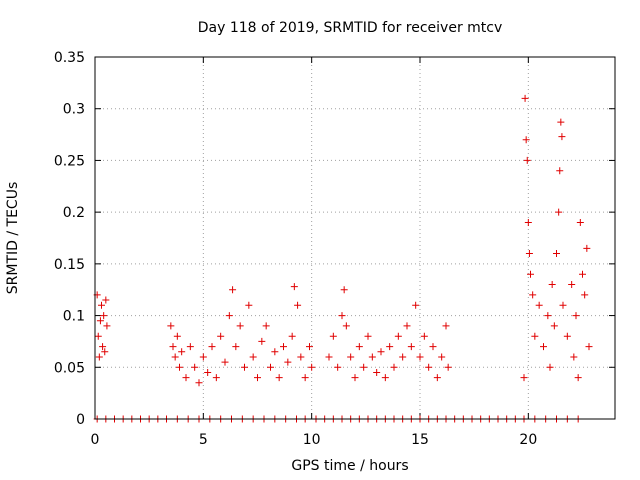  Describe the element at coordinates (528, 440) in the screenshot. I see `x-tick-label: 20` at that location.